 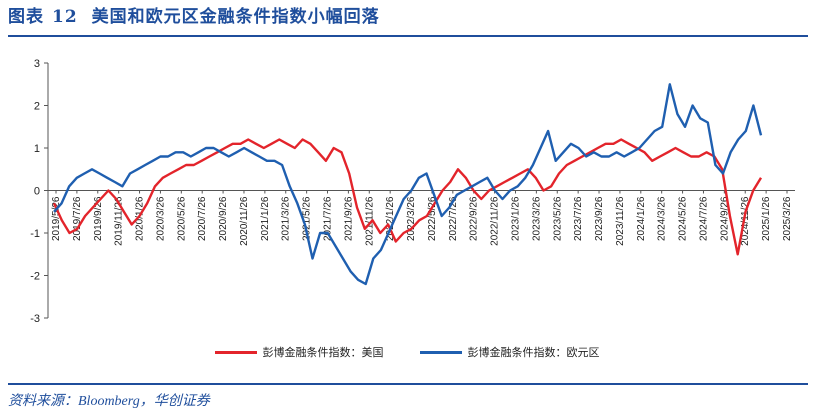 What do you see at coordinates (787, 218) in the screenshot?
I see `x-tick-label: 2025/3/26` at bounding box center [787, 218].